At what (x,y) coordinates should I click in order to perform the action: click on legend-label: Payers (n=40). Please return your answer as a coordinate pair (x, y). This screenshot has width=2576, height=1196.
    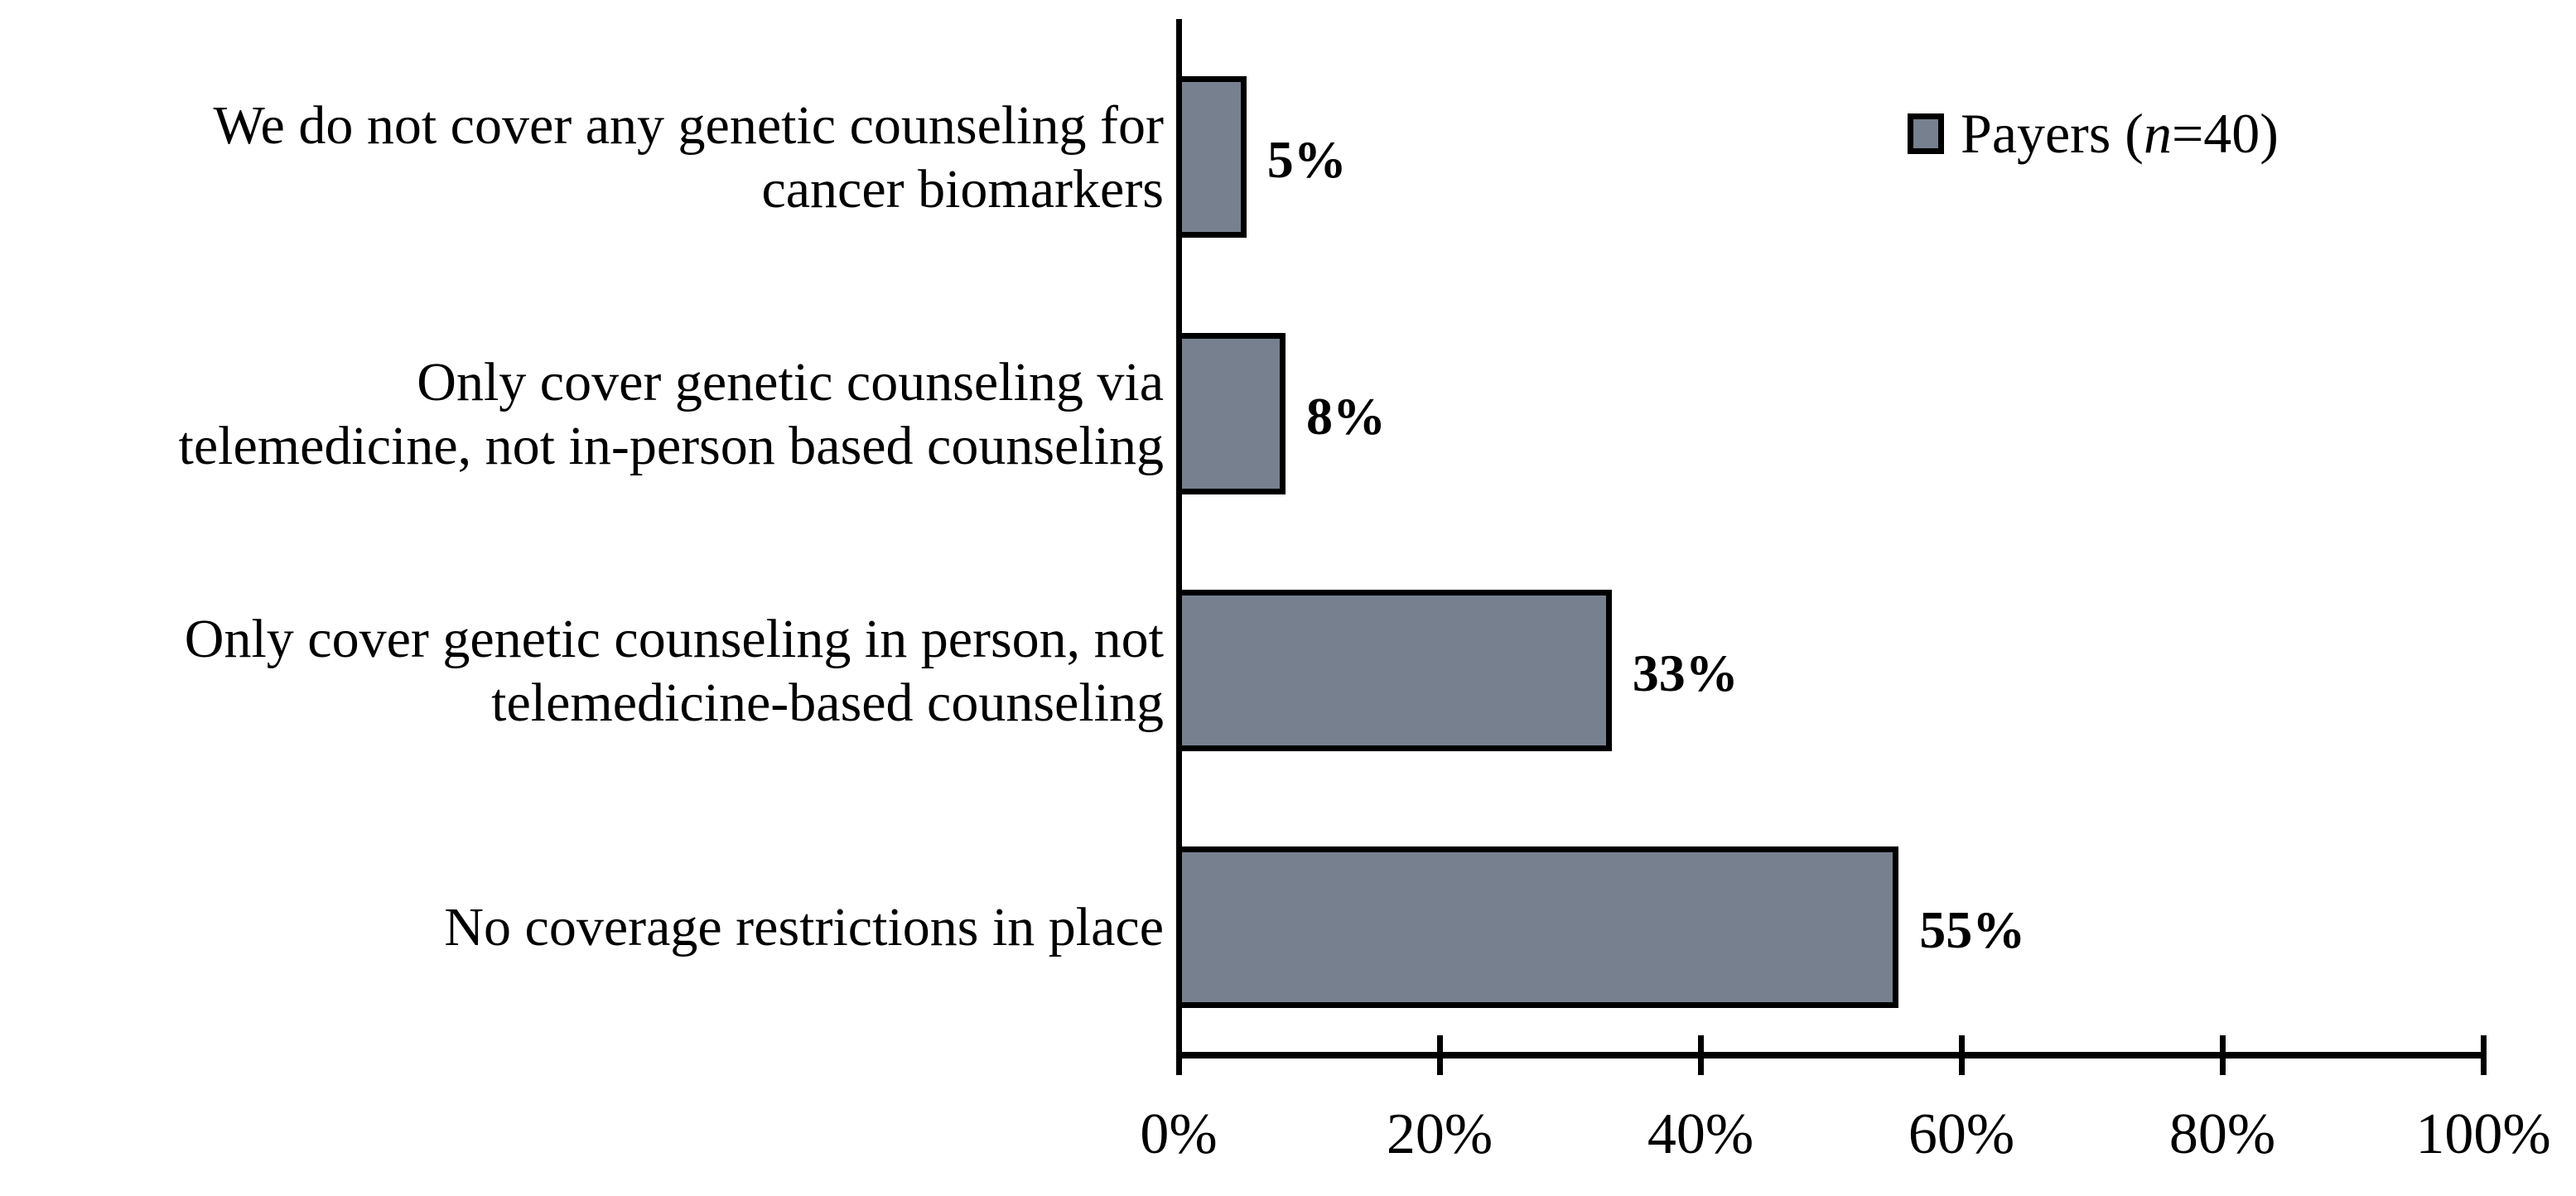
    Looking at the image, I should click on (2120, 133).